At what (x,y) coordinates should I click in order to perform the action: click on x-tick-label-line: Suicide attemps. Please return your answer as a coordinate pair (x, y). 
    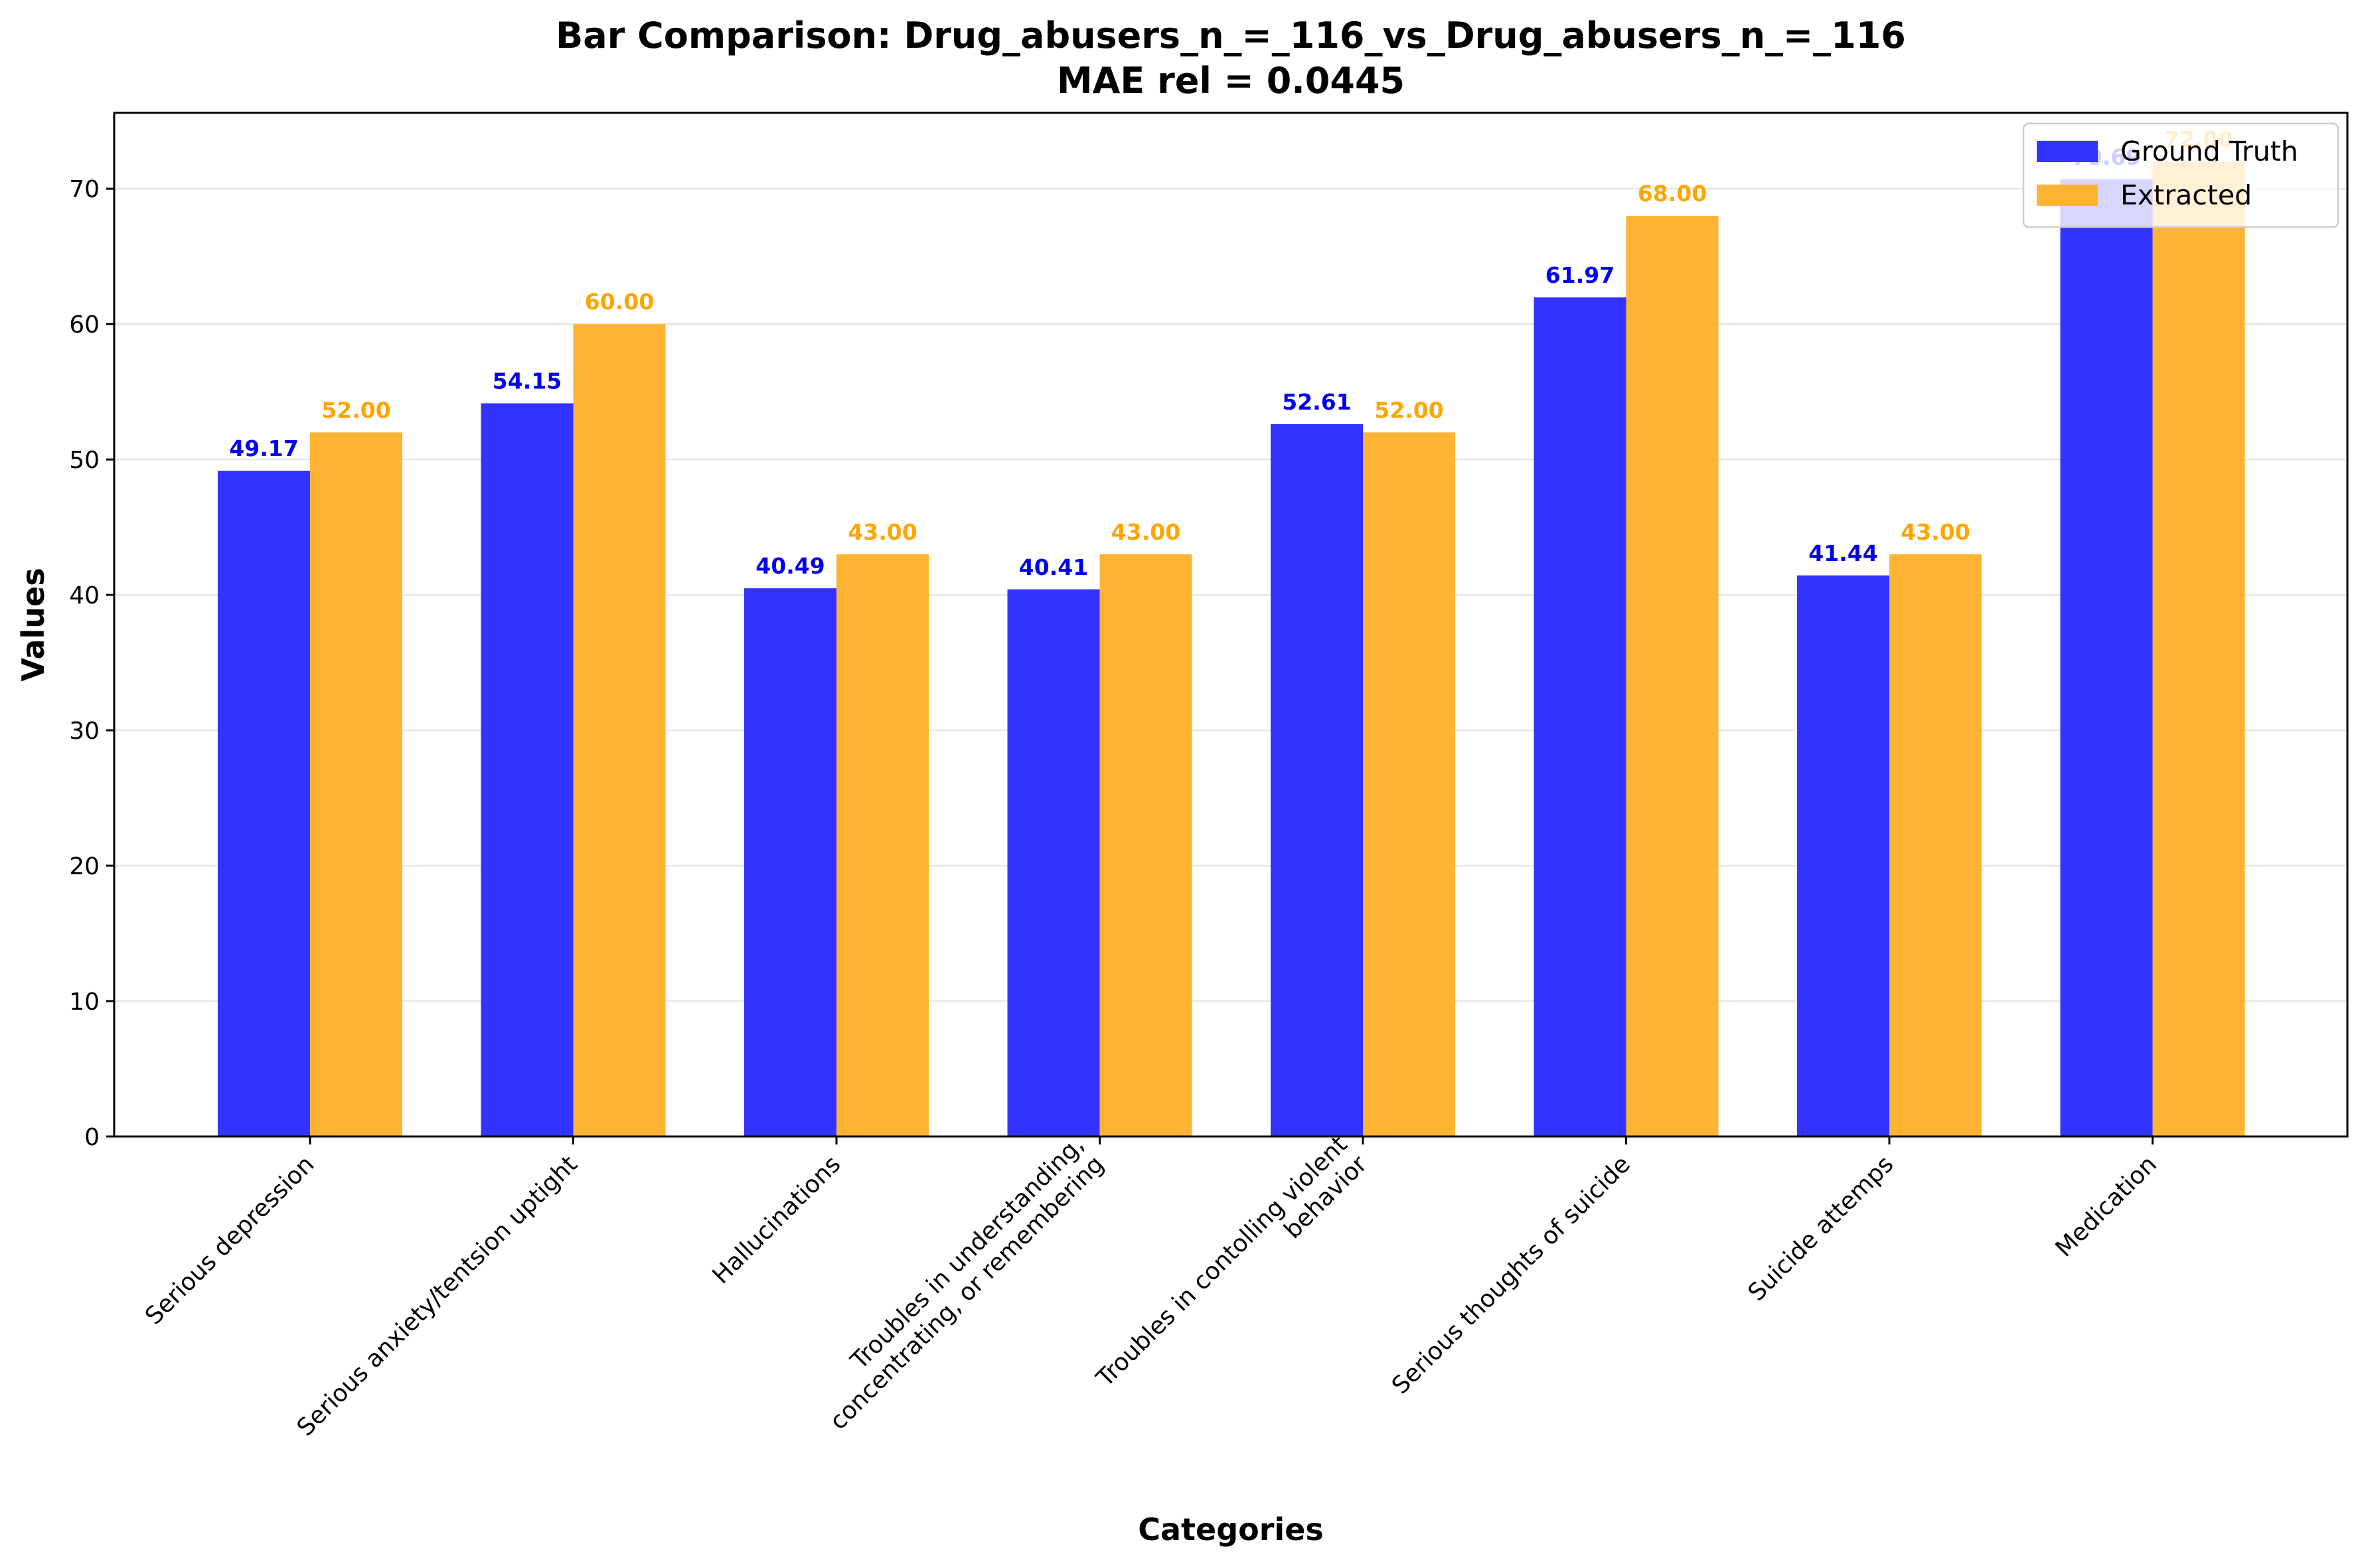
    Looking at the image, I should click on (1821, 1228).